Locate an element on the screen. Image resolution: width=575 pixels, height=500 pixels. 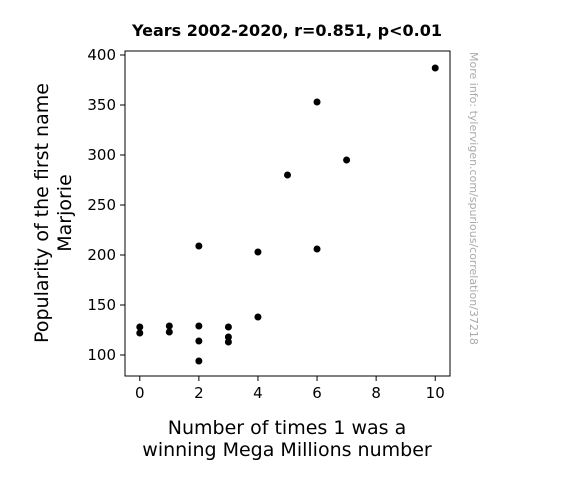
x-tick-label: 6 is located at coordinates (317, 393).